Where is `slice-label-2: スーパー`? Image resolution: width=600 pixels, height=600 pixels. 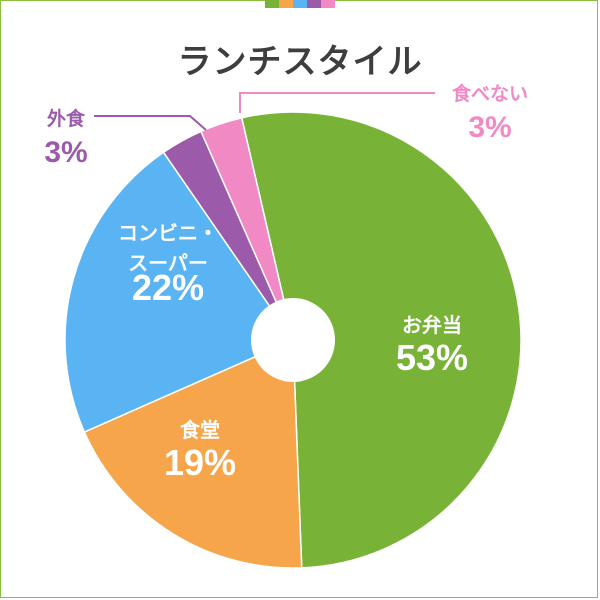
slice-label-2: スーパー is located at coordinates (168, 263).